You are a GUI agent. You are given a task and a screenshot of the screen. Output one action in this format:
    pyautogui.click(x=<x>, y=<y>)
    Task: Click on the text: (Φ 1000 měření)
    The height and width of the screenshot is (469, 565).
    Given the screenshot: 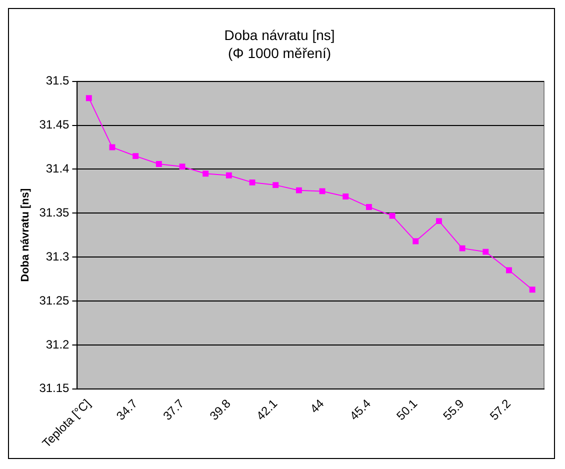 What is the action you would take?
    pyautogui.click(x=279, y=53)
    